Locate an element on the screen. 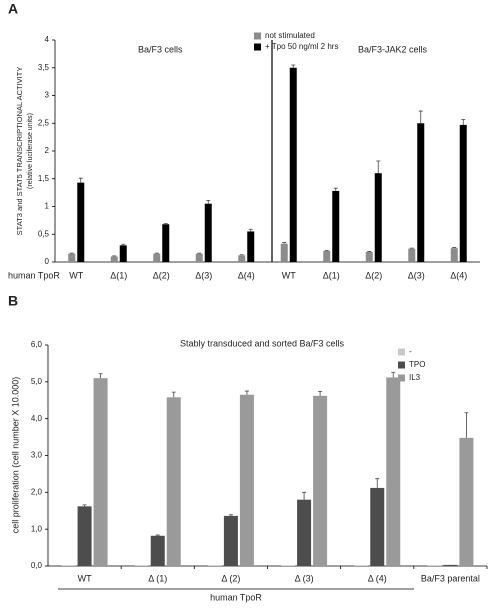 The height and width of the screenshot is (611, 490). y-tick-label: 6,0 is located at coordinates (37, 344).